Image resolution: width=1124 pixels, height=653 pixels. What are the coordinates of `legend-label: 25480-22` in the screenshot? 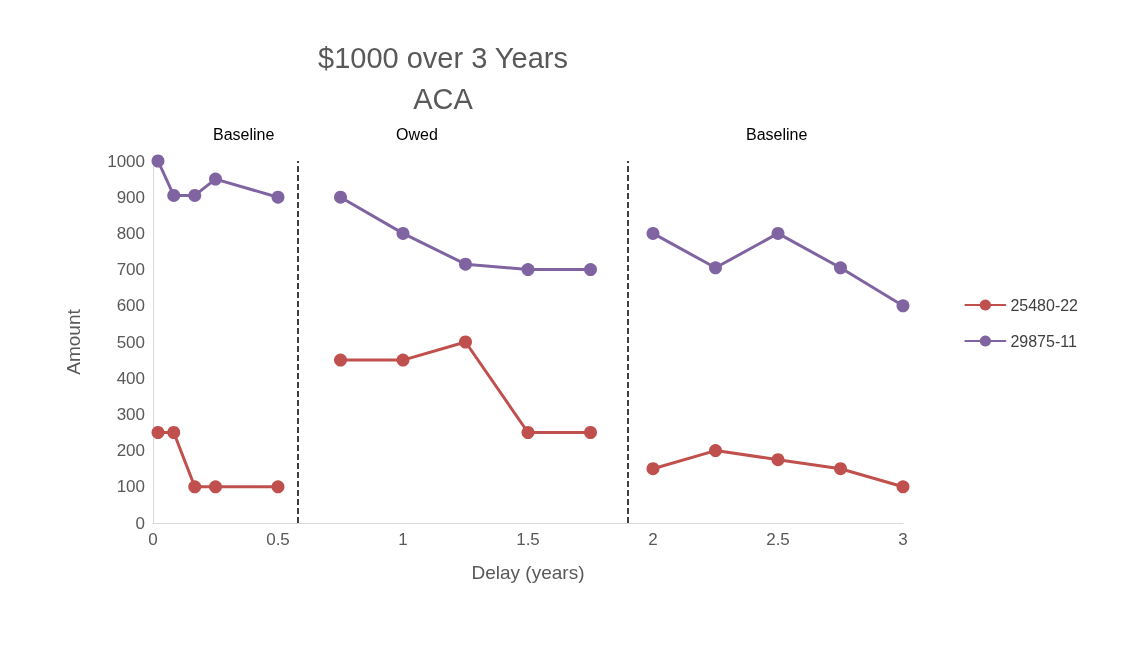 It's located at (1044, 305).